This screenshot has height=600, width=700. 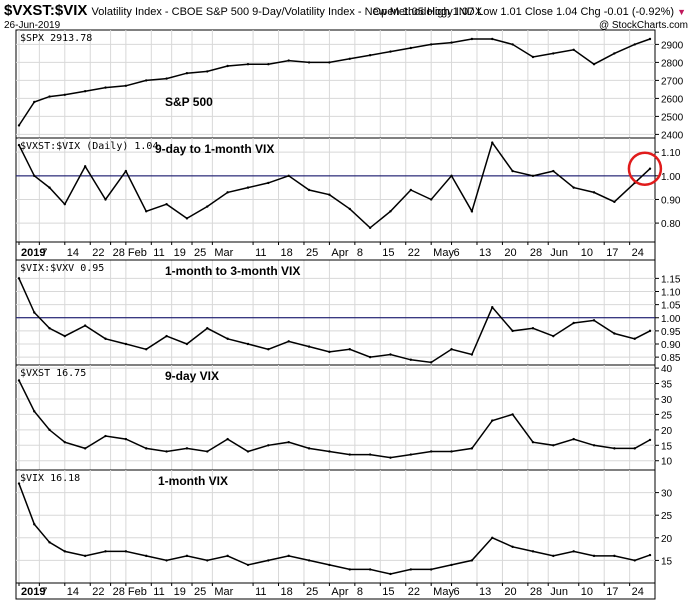 I want to click on legend-entry: $VXST:$VIX (Daily) 1.04, so click(x=89, y=146).